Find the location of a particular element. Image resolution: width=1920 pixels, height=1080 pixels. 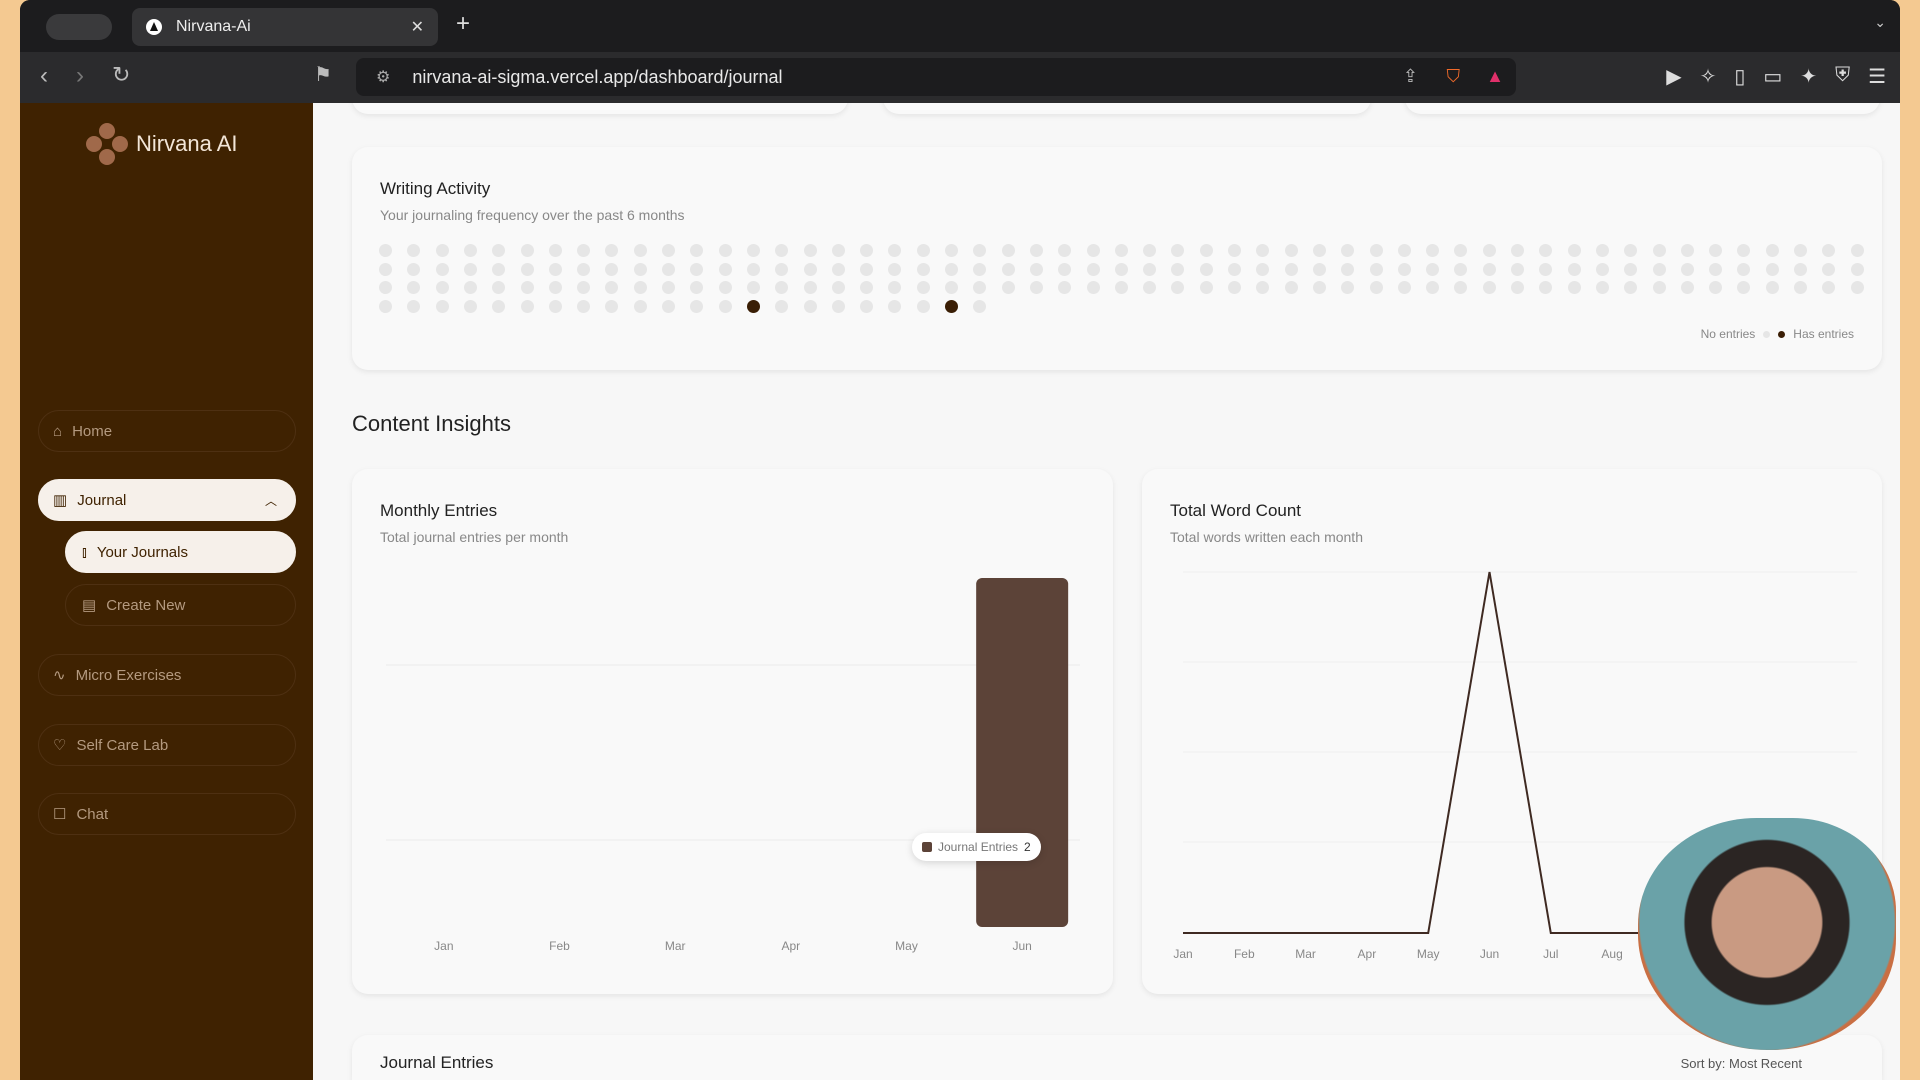

brave-rewards-icon: ▲ is located at coordinates (1495, 76).